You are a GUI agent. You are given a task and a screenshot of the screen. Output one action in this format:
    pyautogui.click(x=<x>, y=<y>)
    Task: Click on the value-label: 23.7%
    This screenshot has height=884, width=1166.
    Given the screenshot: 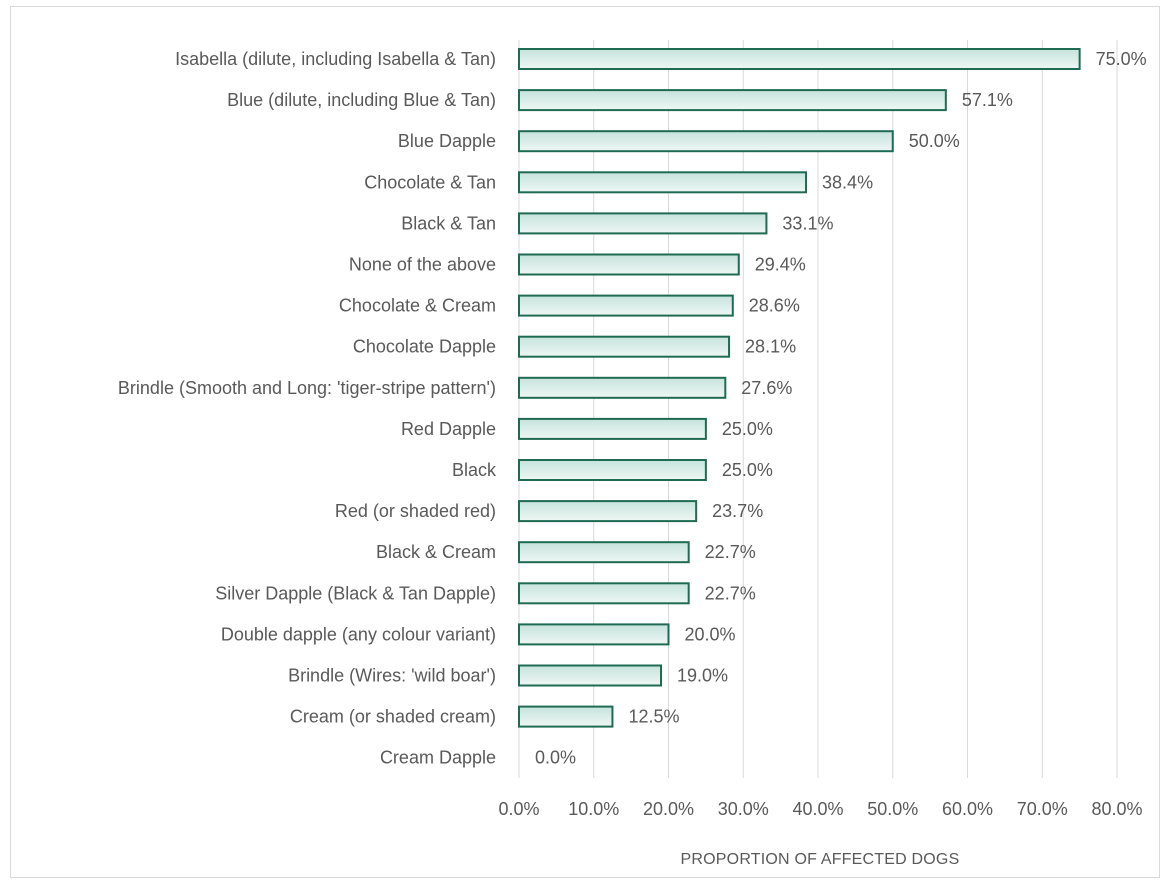 What is the action you would take?
    pyautogui.click(x=737, y=511)
    